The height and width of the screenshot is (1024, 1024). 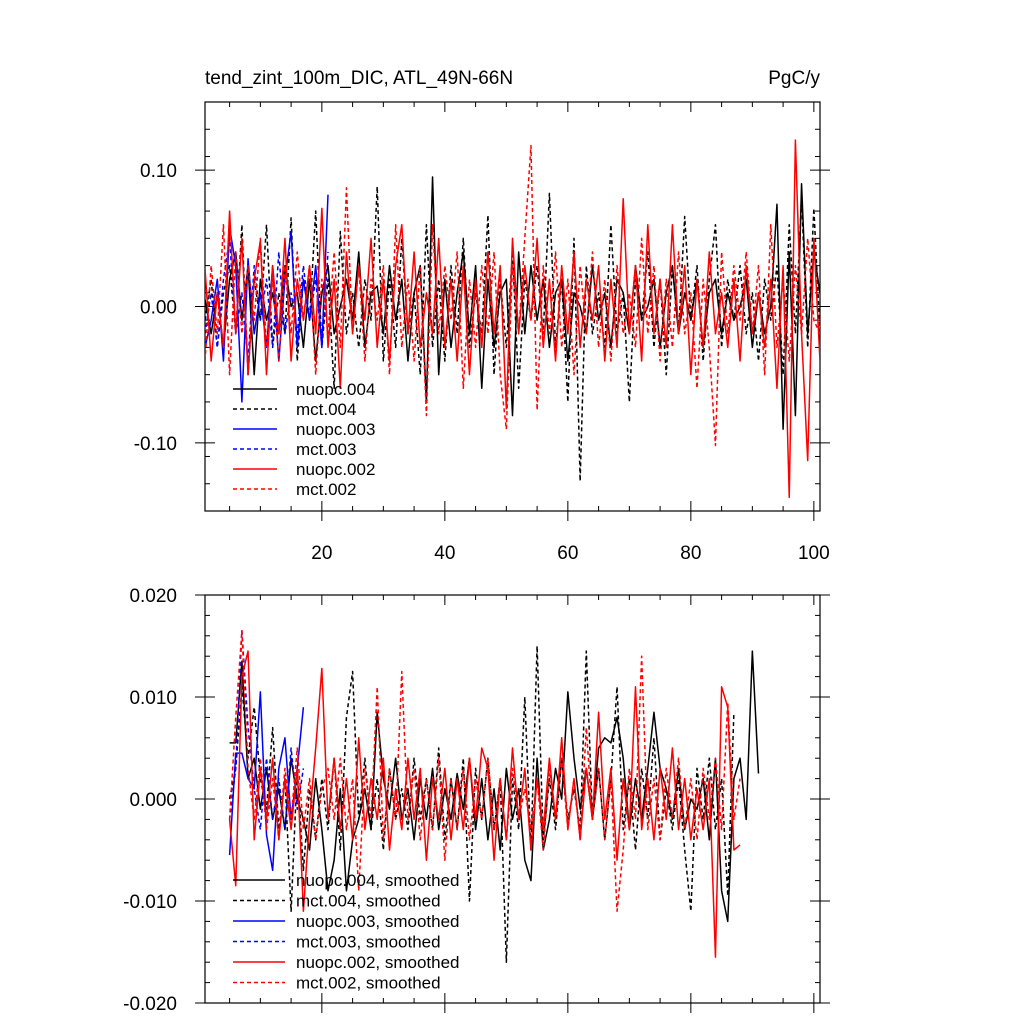 I want to click on top-legend-label: mct.004, so click(x=326, y=409).